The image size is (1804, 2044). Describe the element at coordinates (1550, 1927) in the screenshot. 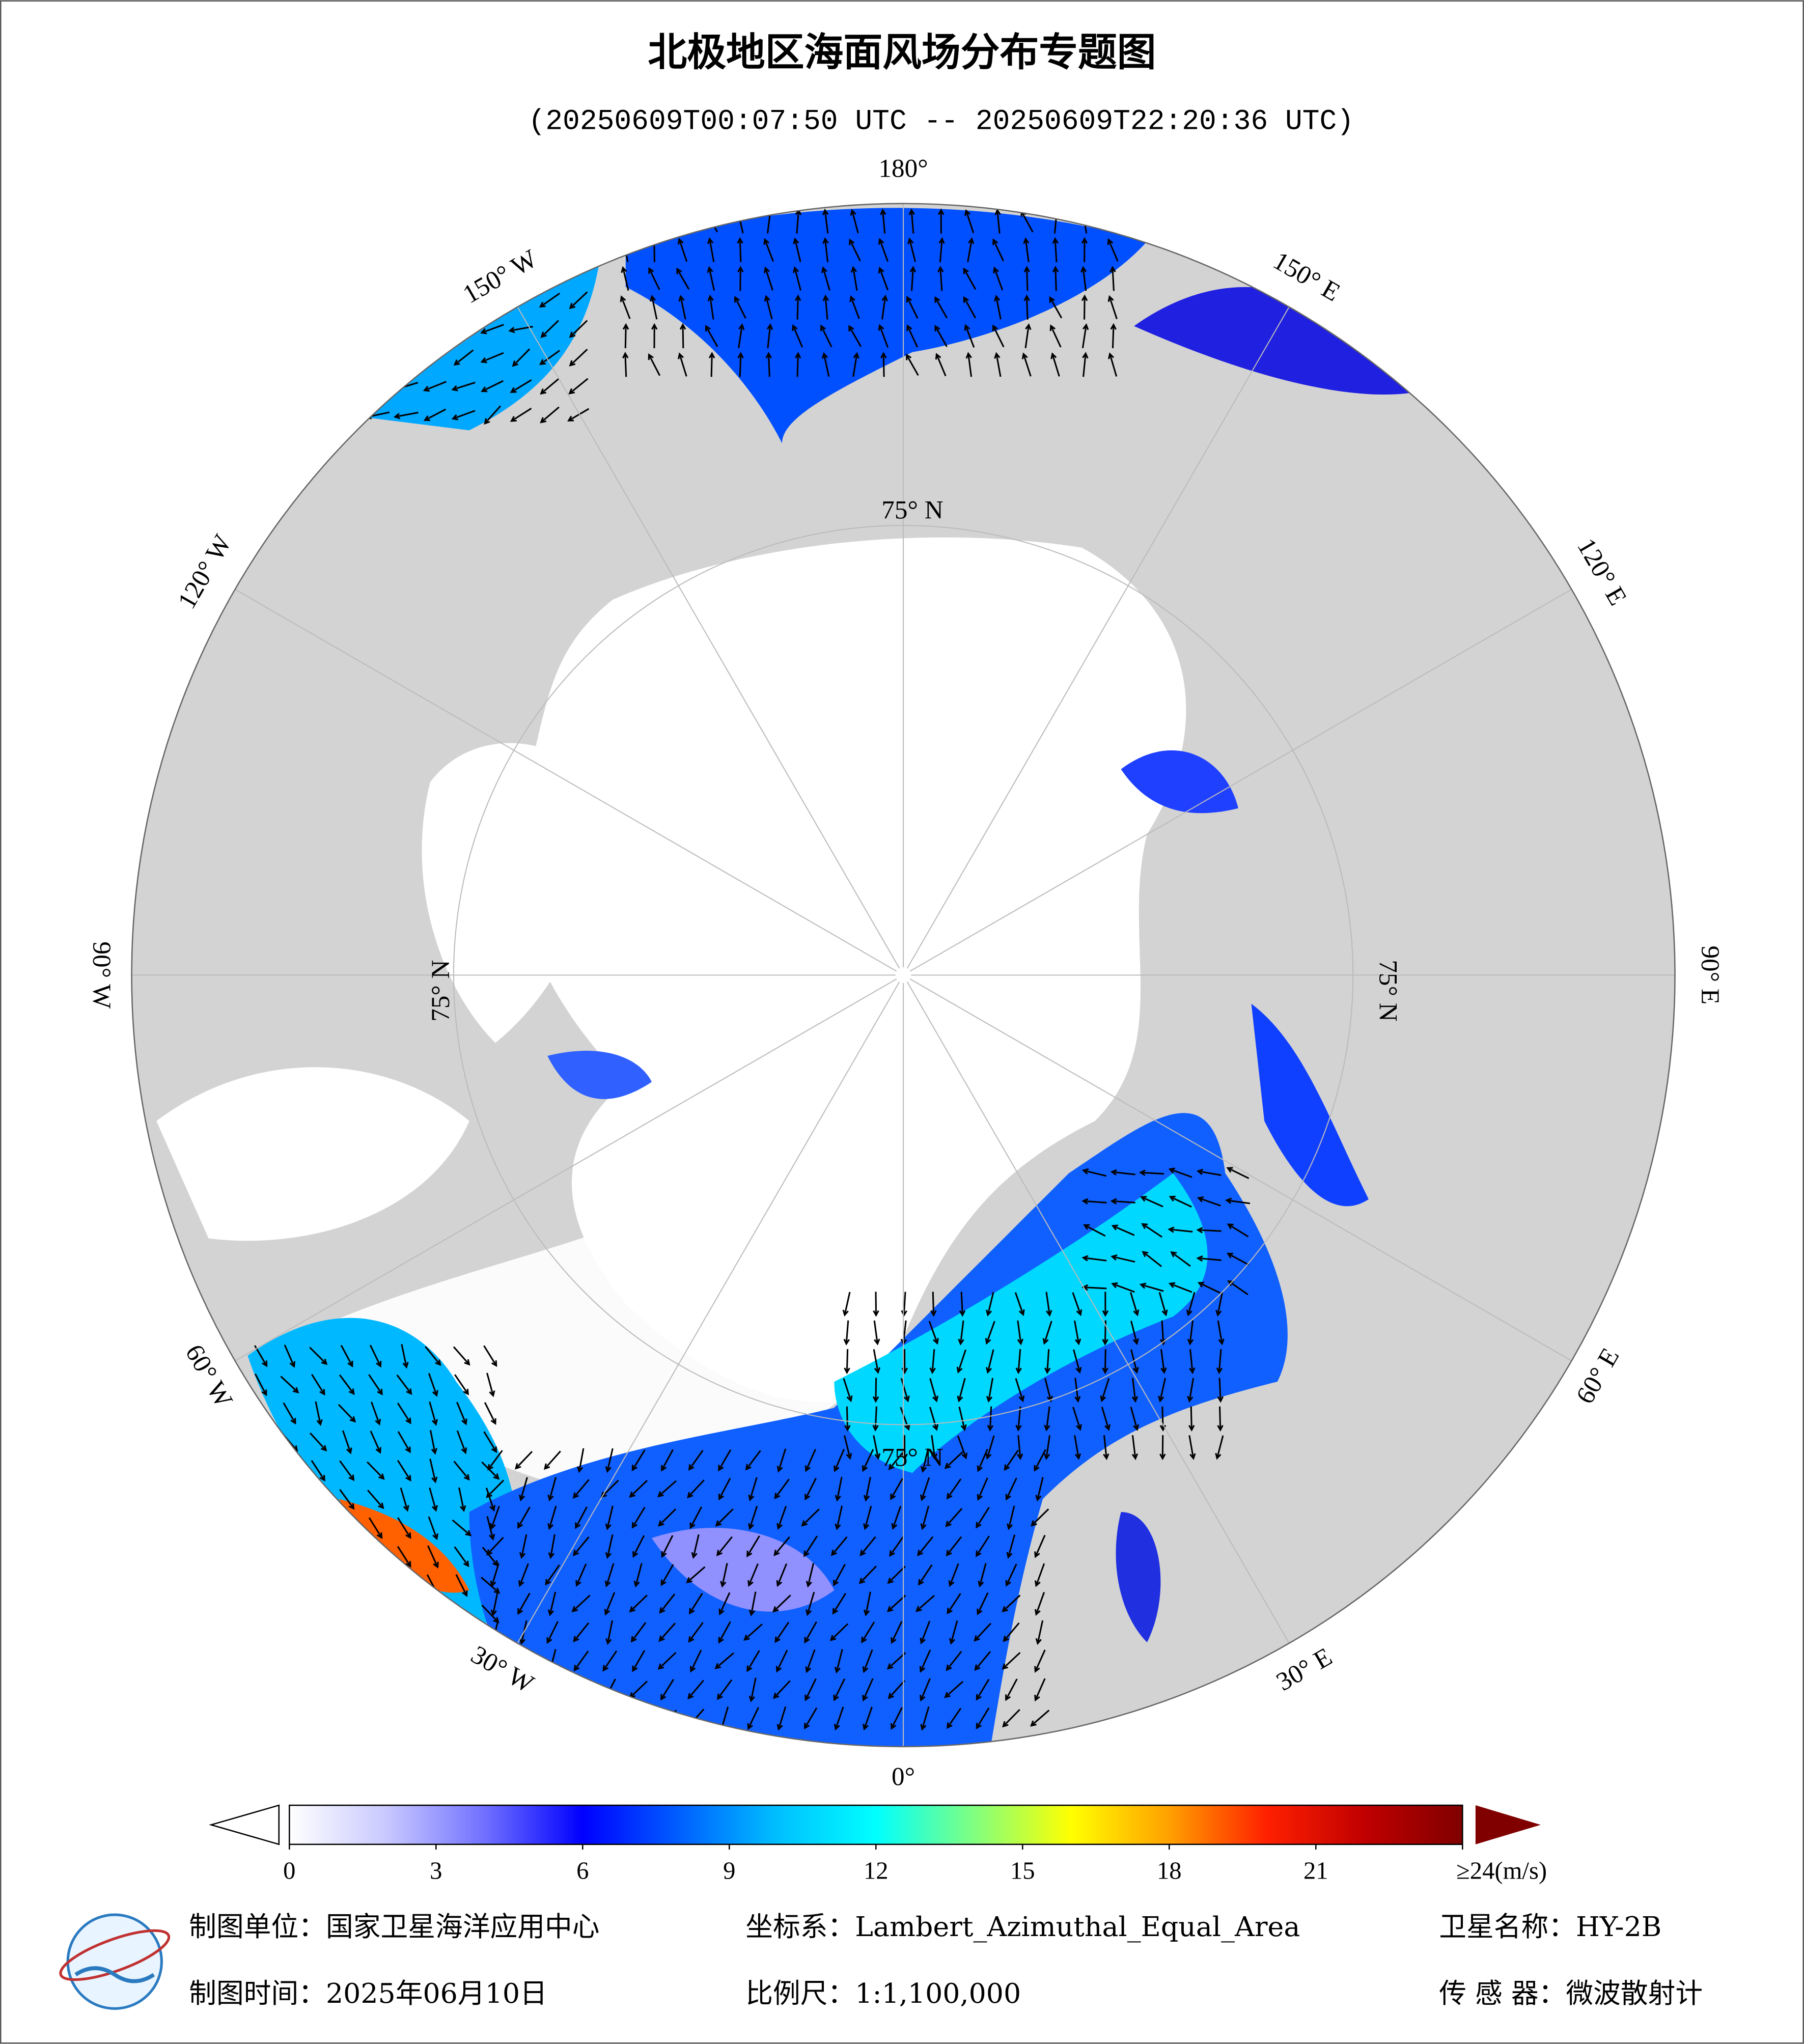

I see `footer-satellite: 卫星名称：HY-2B` at that location.